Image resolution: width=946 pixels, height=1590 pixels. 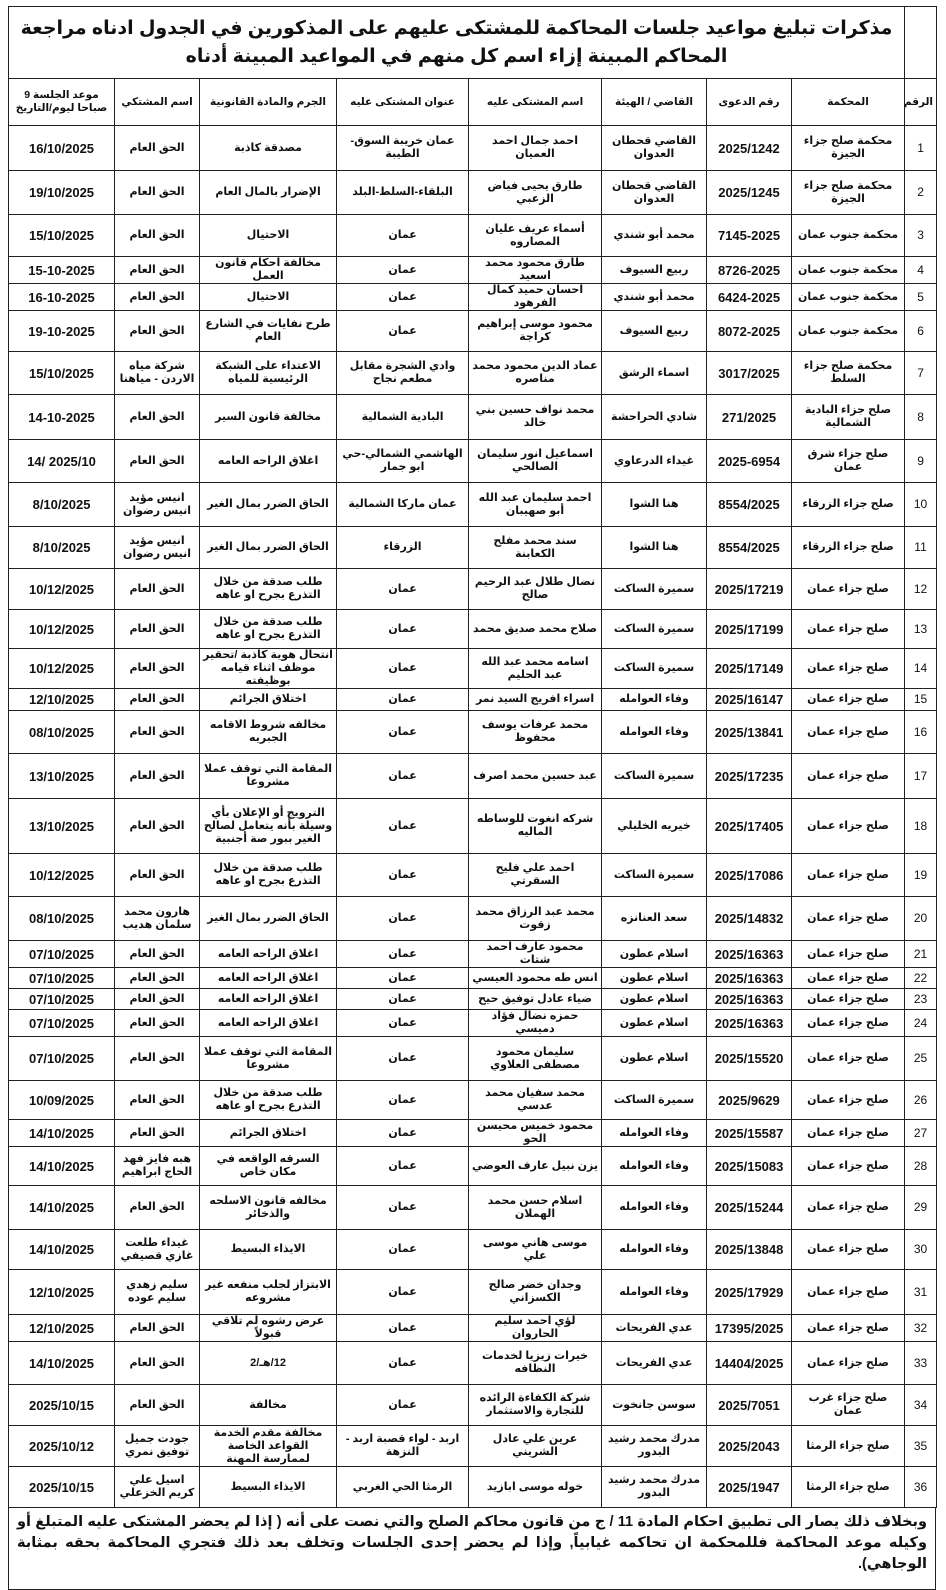 What do you see at coordinates (654, 776) in the screenshot?
I see `judge: سميرة الساكت` at bounding box center [654, 776].